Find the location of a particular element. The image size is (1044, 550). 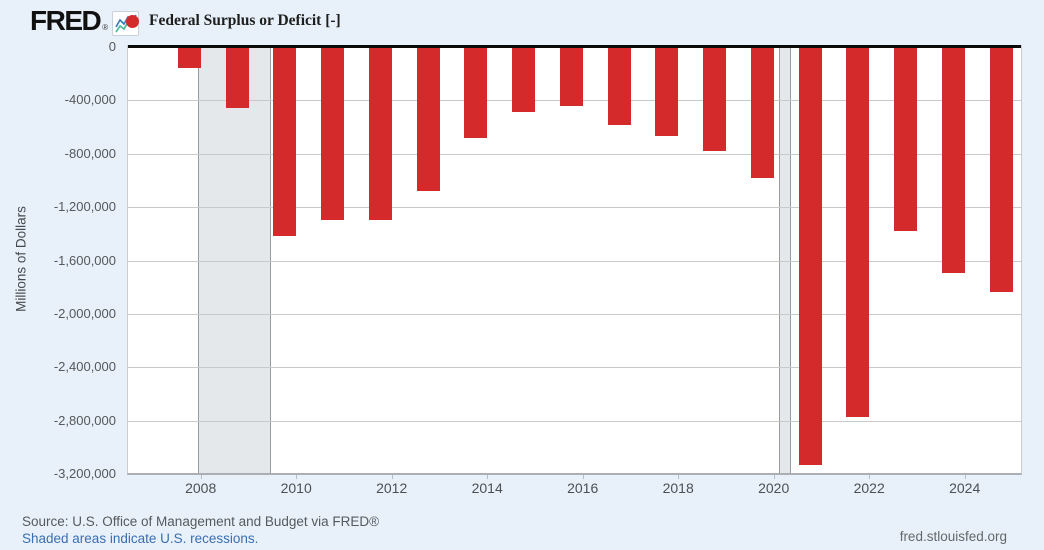

bar-2007 is located at coordinates (189, 58).